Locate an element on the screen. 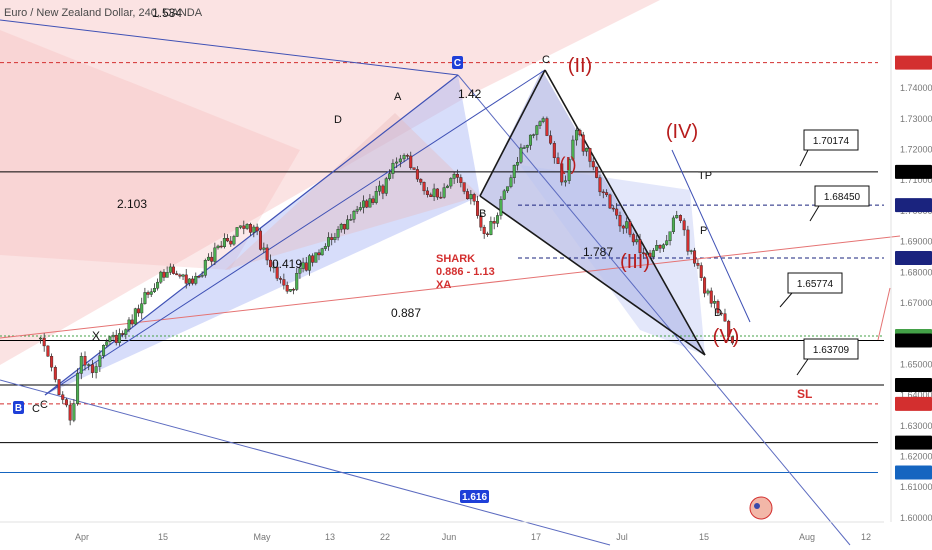  ratio-0-419: 0.419 is located at coordinates (287, 264).